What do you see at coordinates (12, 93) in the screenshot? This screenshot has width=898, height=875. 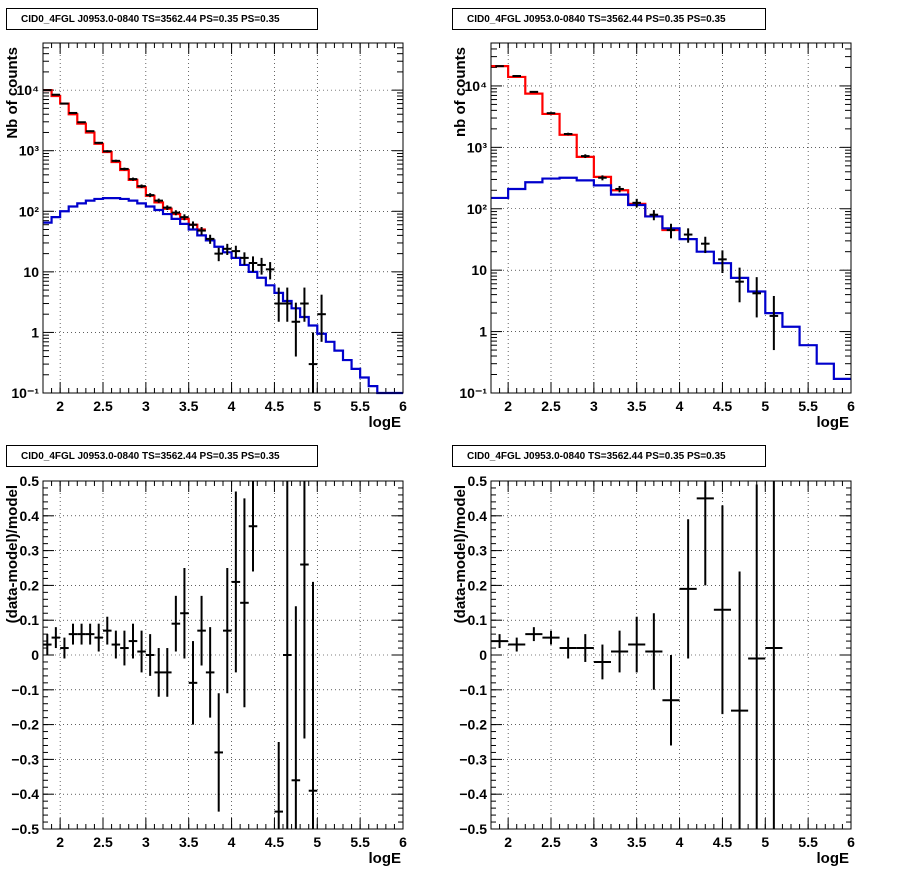 I see `y-axis-title: Nb of counts` at bounding box center [12, 93].